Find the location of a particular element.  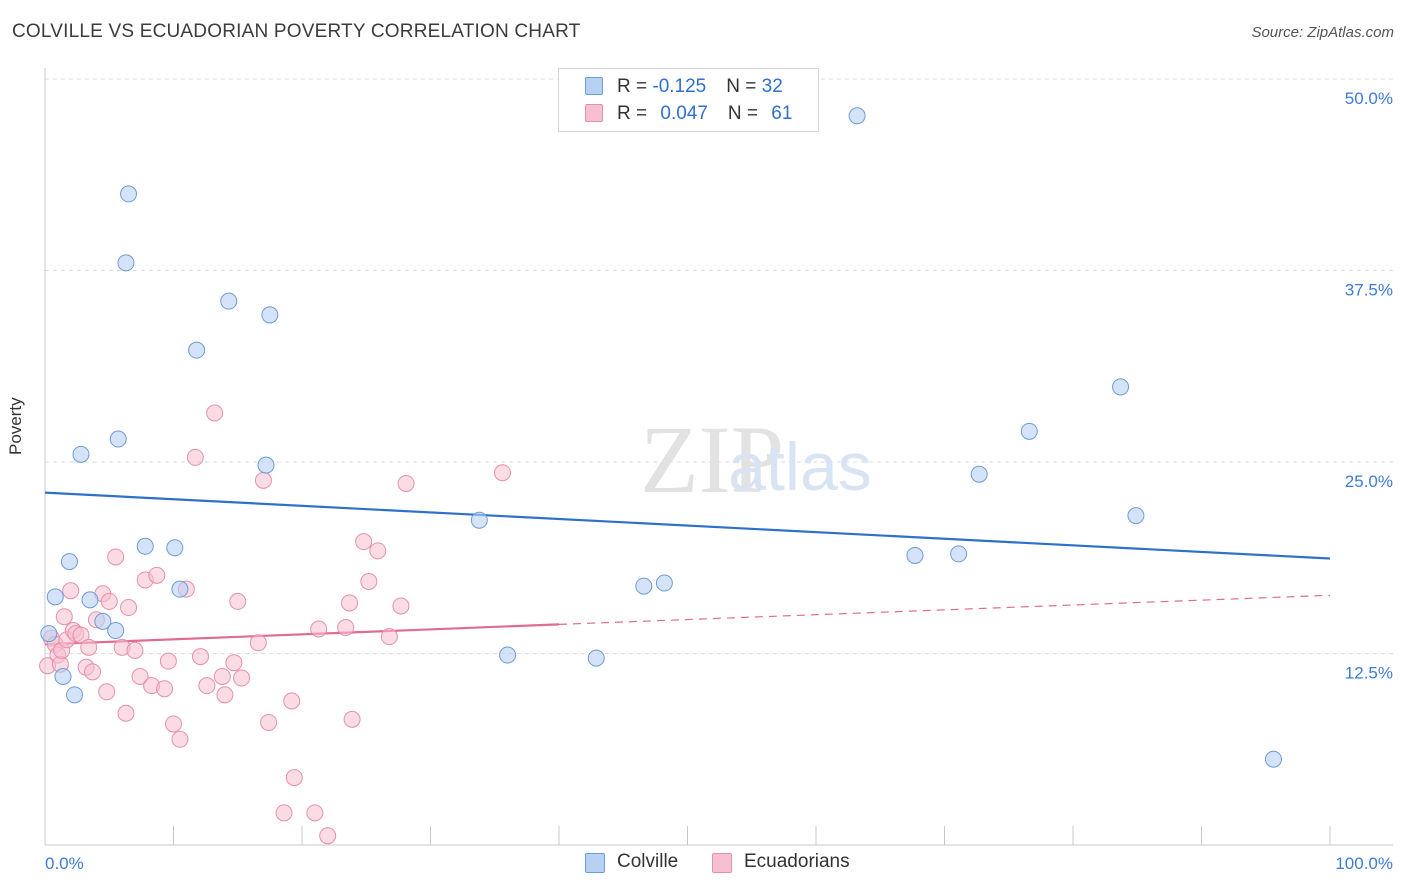

ecuadorians-trend-line-dashed is located at coordinates (944, 609).